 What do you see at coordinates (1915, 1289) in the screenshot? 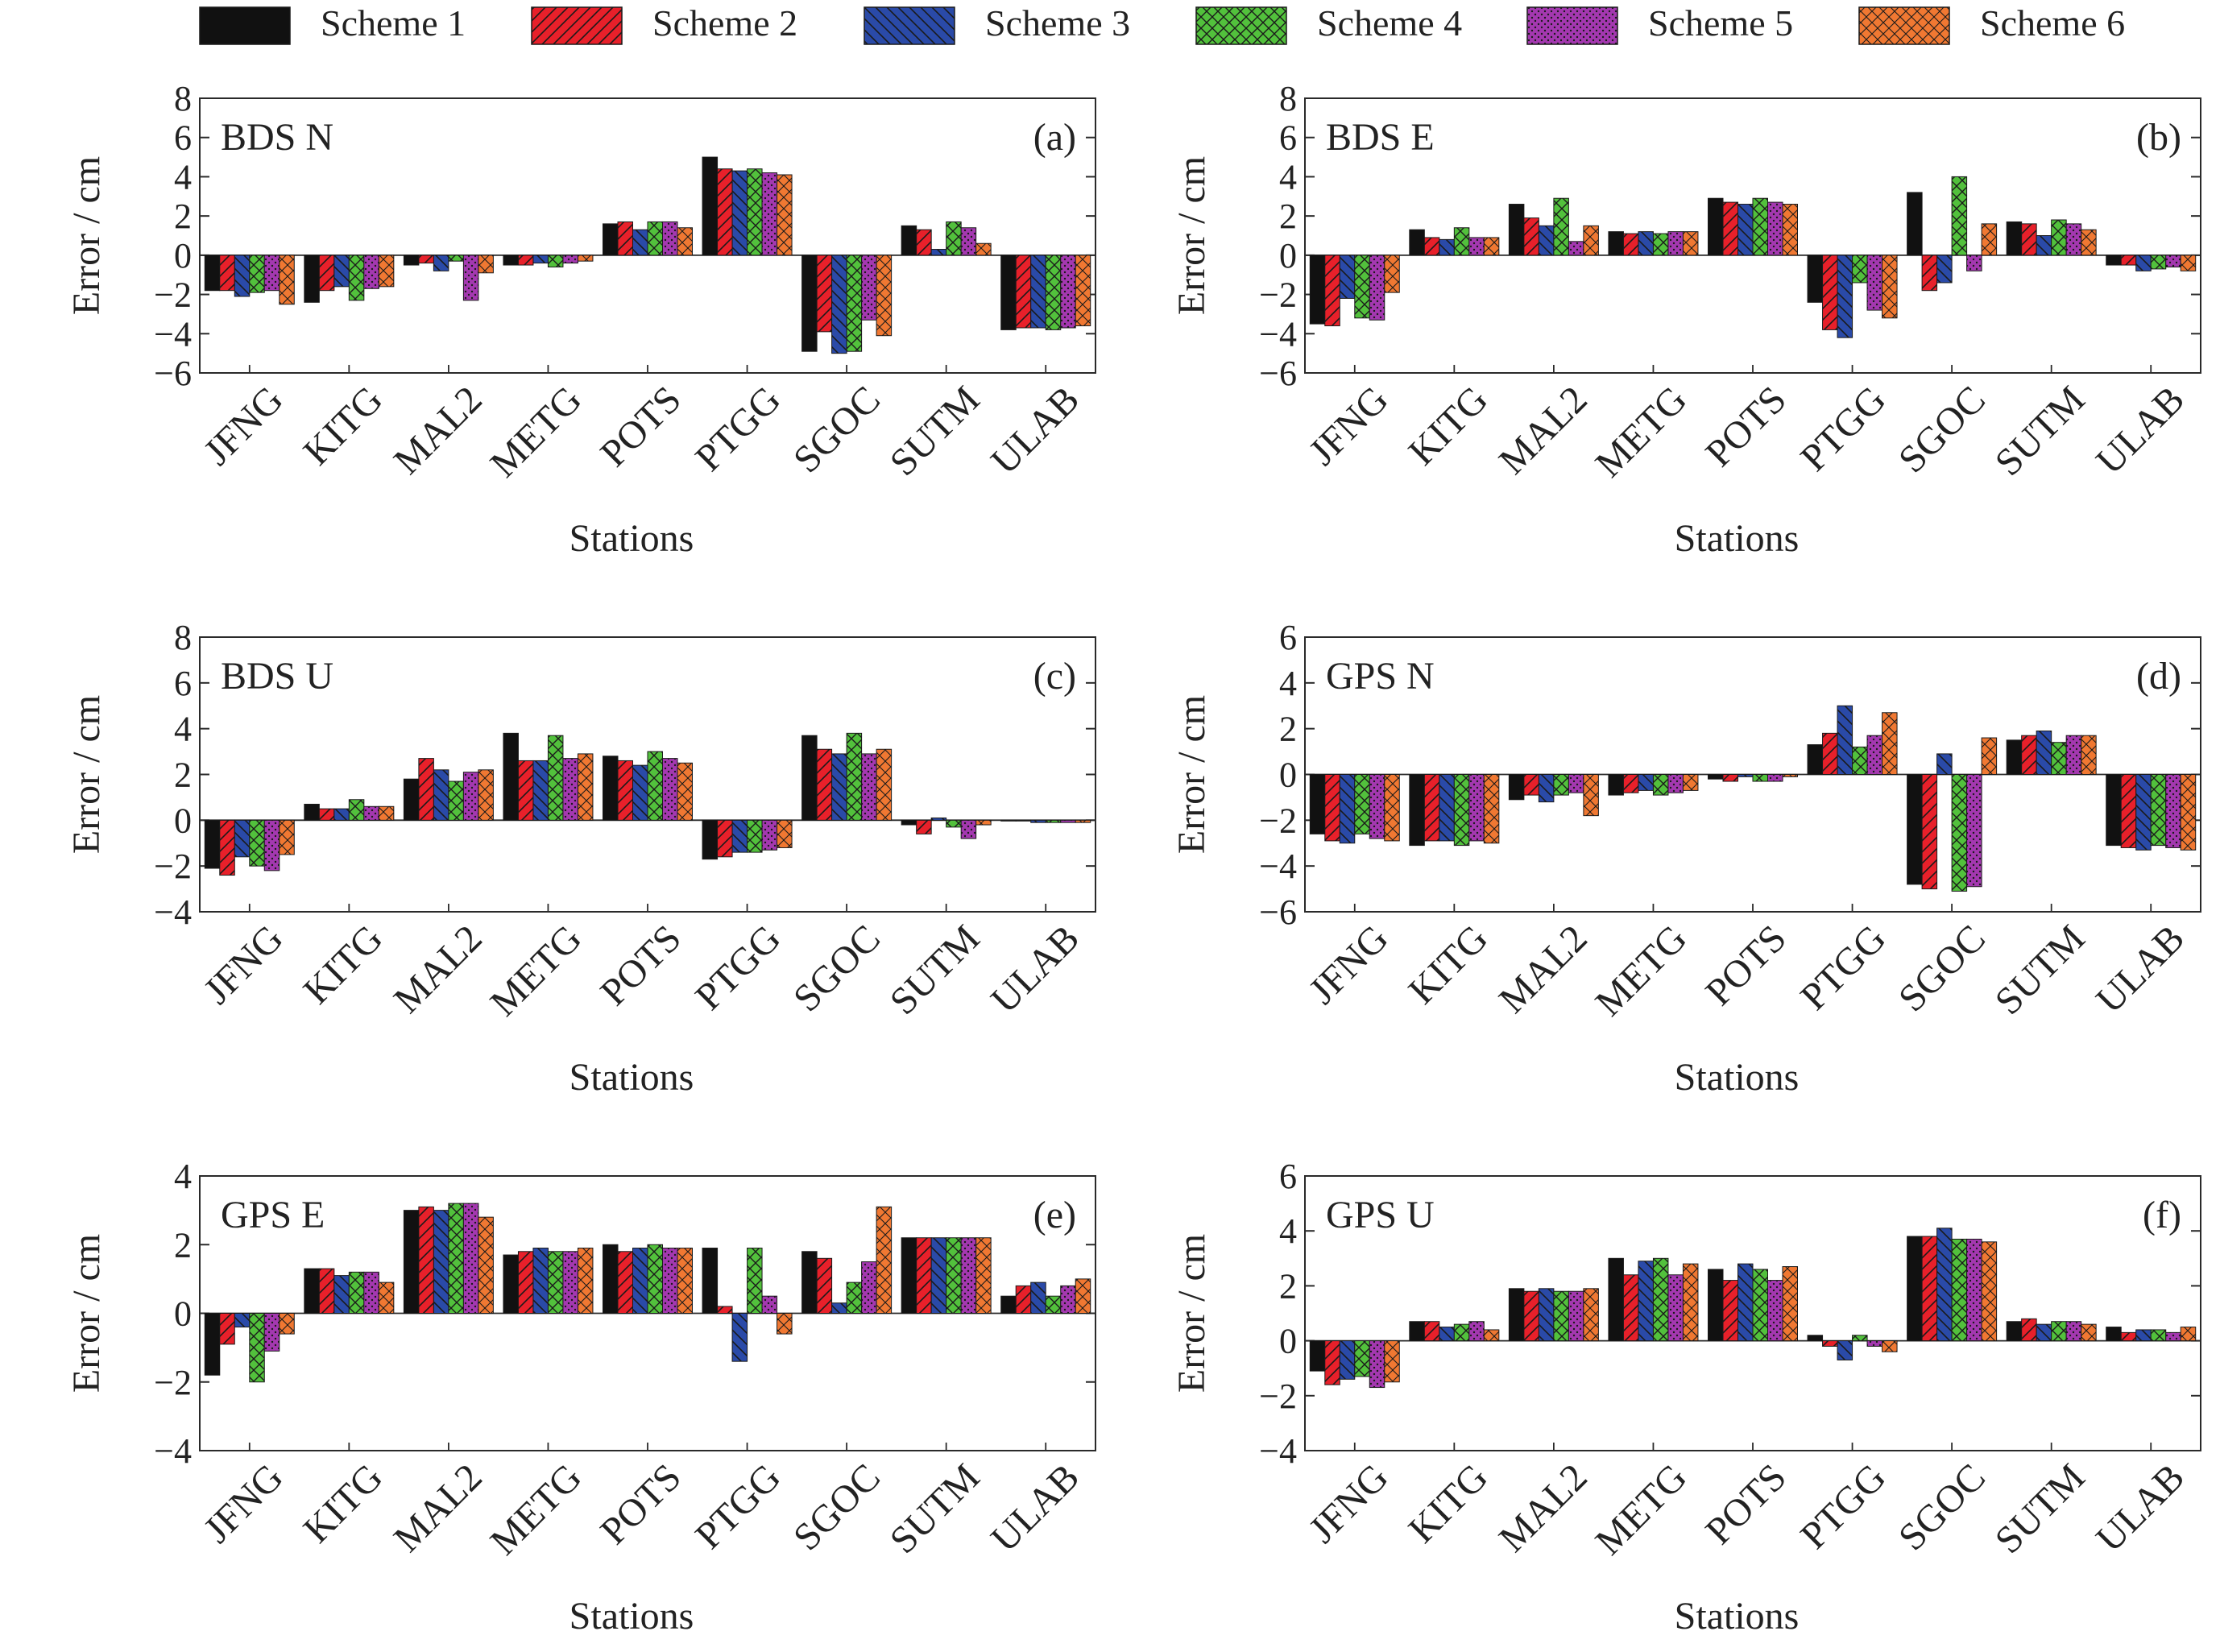
I see `bar-scheme-1-sgoc` at bounding box center [1915, 1289].